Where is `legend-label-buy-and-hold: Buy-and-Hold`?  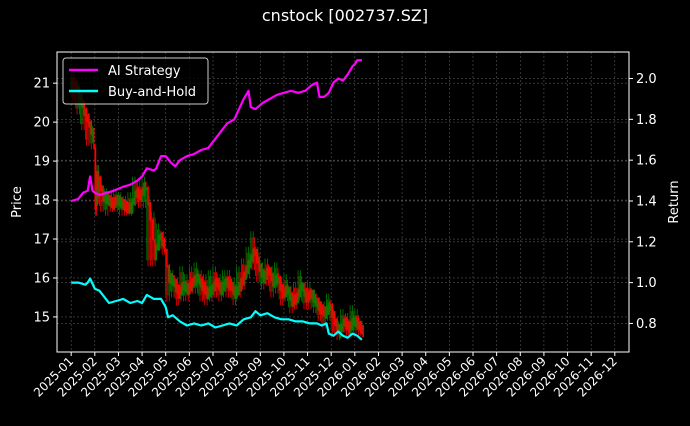
legend-label-buy-and-hold: Buy-and-Hold is located at coordinates (152, 92).